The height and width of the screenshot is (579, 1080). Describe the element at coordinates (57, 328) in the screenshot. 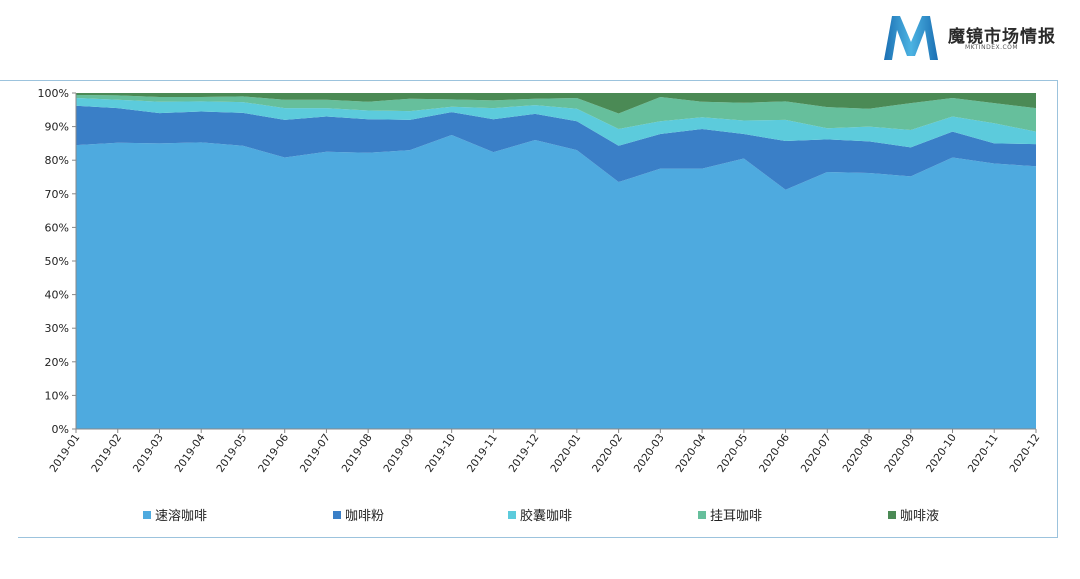

I see `y-tick-label: 30%` at that location.